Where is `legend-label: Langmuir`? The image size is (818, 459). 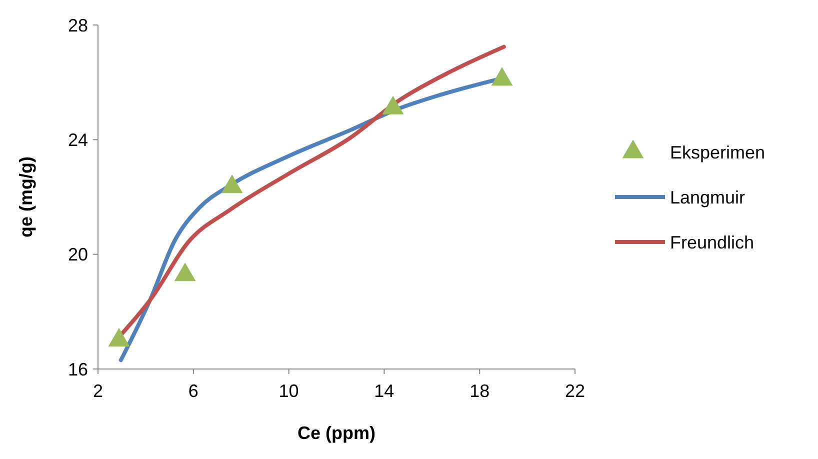 legend-label: Langmuir is located at coordinates (708, 197).